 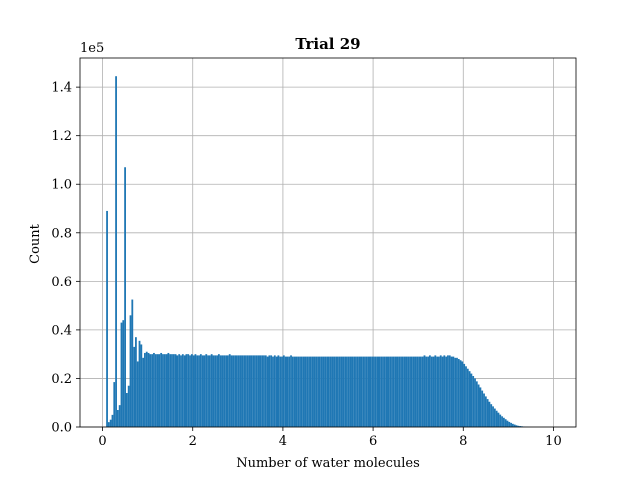 I want to click on y-tick-label: 1.2, so click(x=61, y=136).